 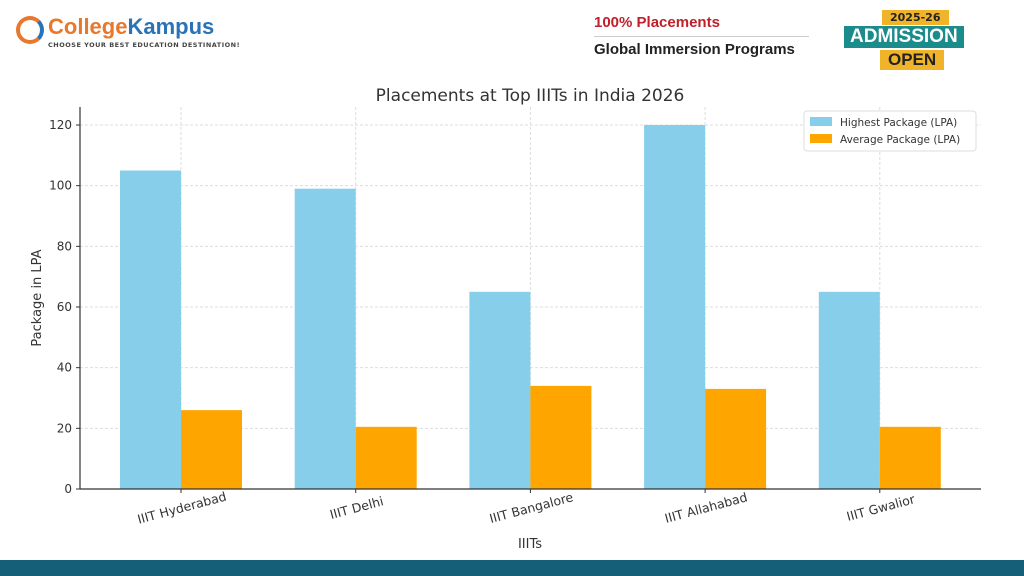 I want to click on x-axis-label: IIITs, so click(x=530, y=544).